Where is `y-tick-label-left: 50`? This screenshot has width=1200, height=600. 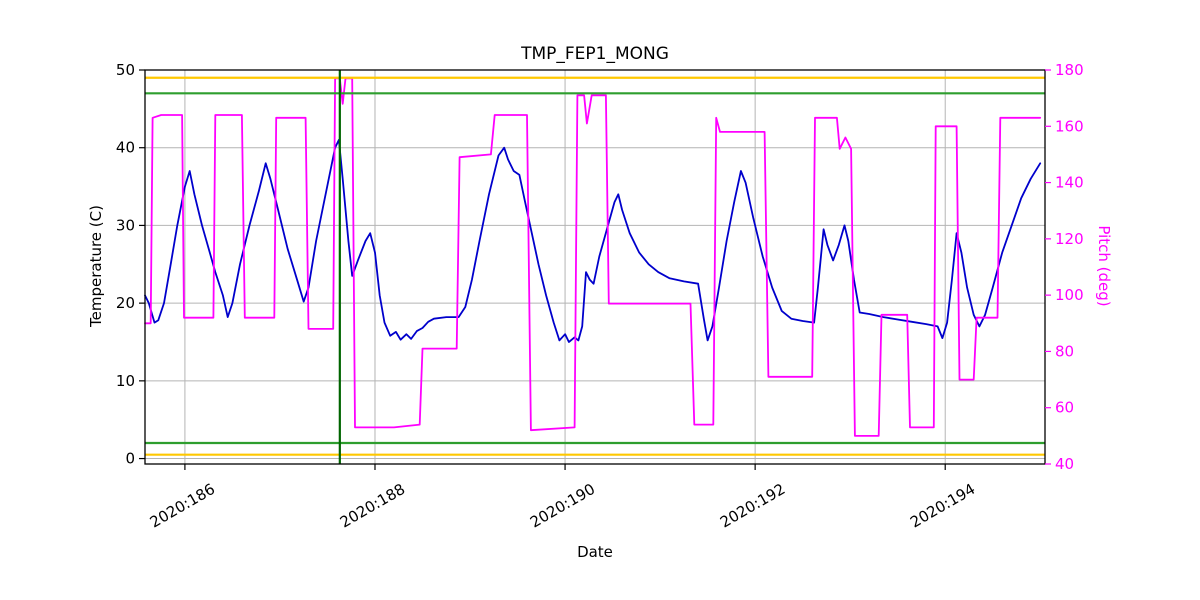 y-tick-label-left: 50 is located at coordinates (125, 70).